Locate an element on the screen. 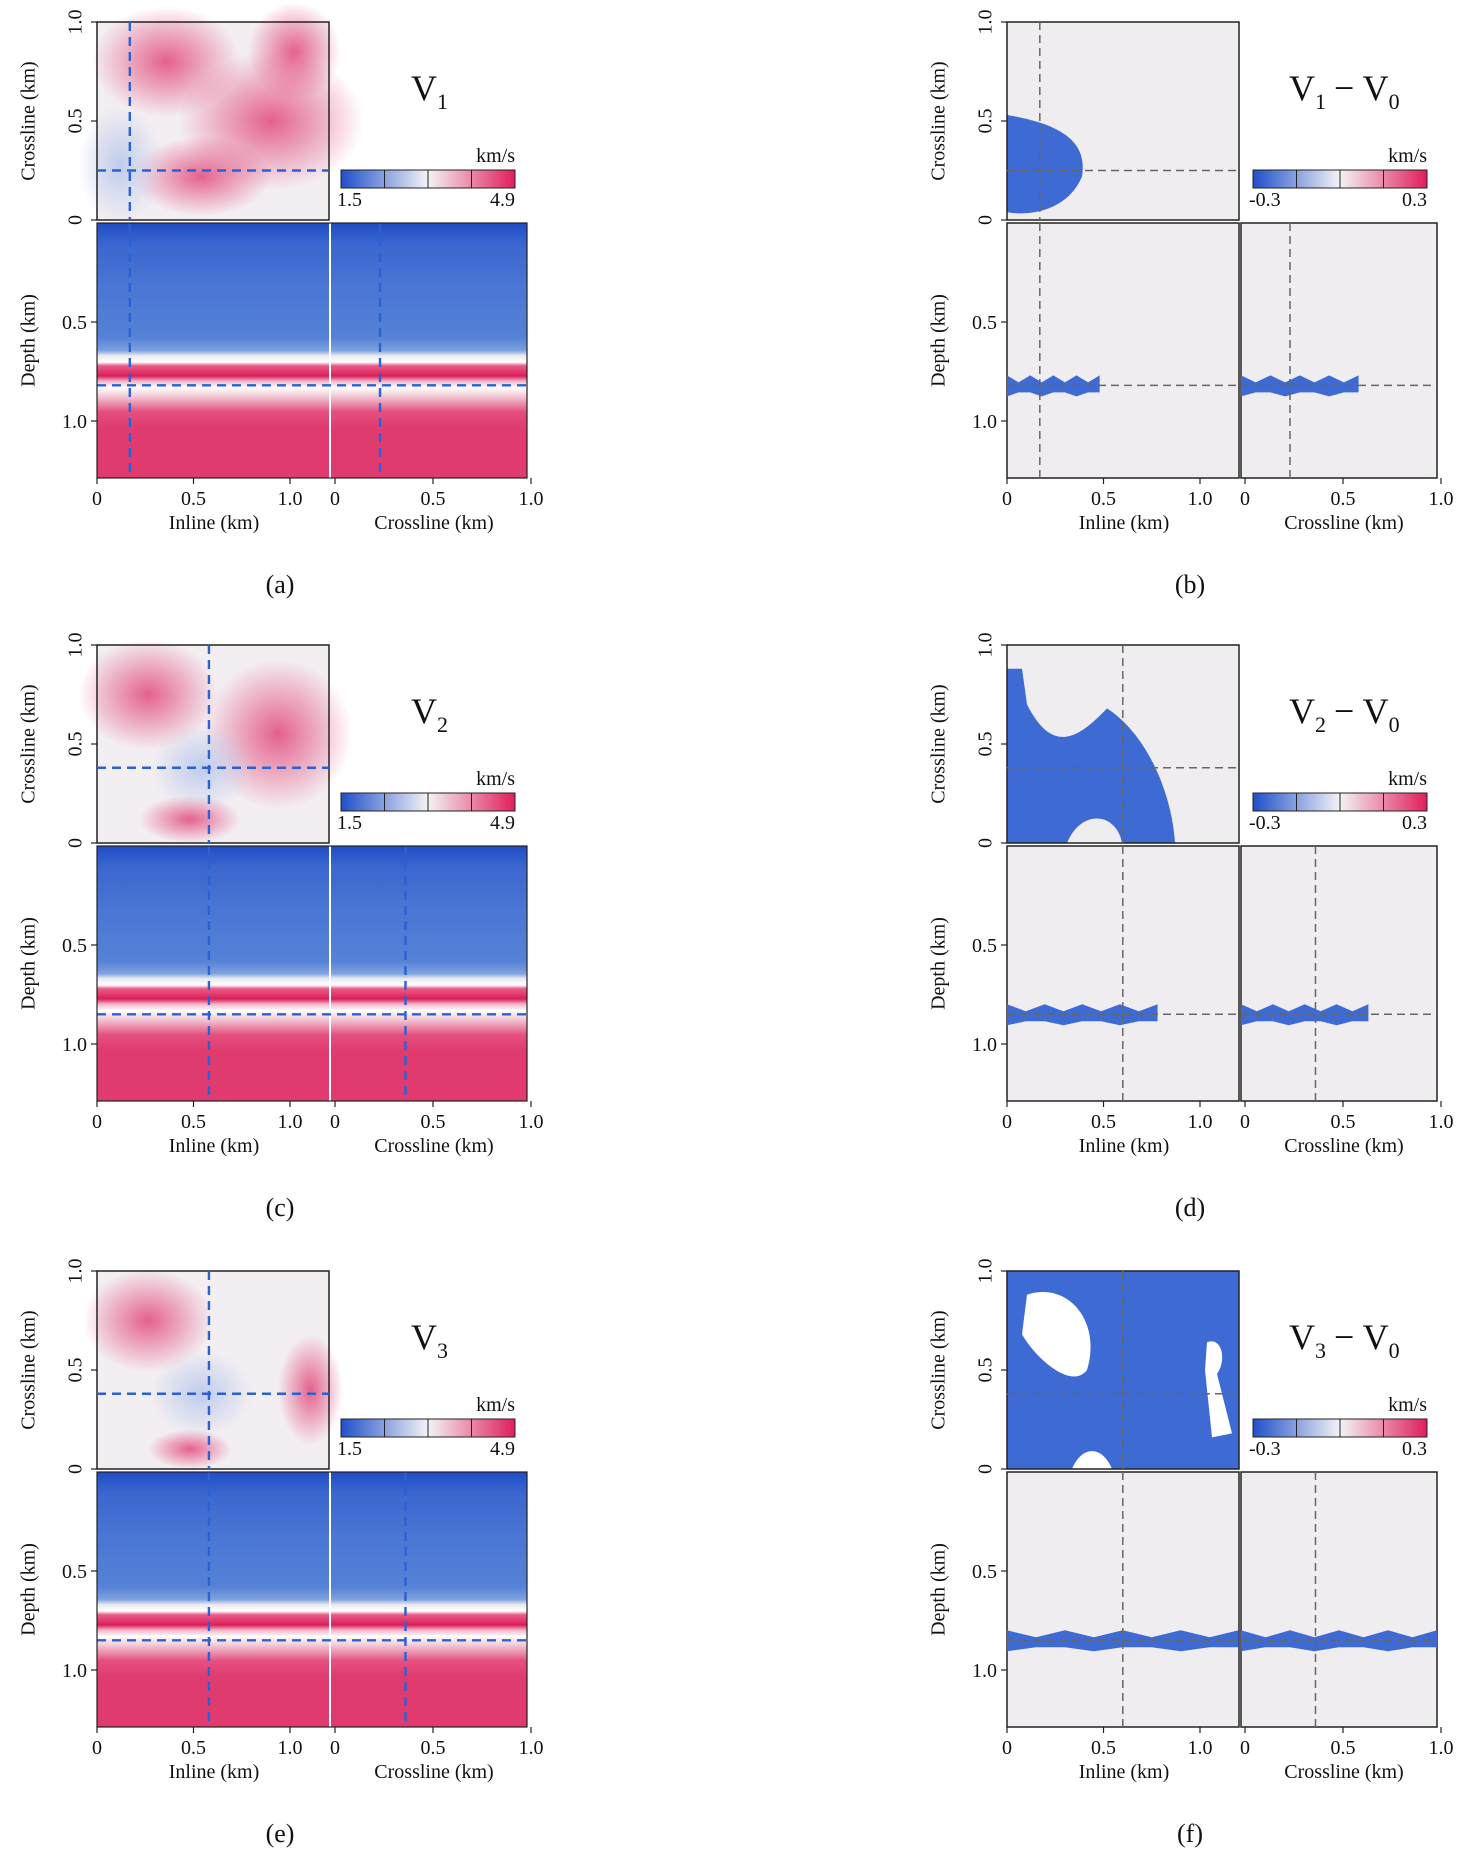 The width and height of the screenshot is (1473, 1864). panel-title: V2 is located at coordinates (429, 714).